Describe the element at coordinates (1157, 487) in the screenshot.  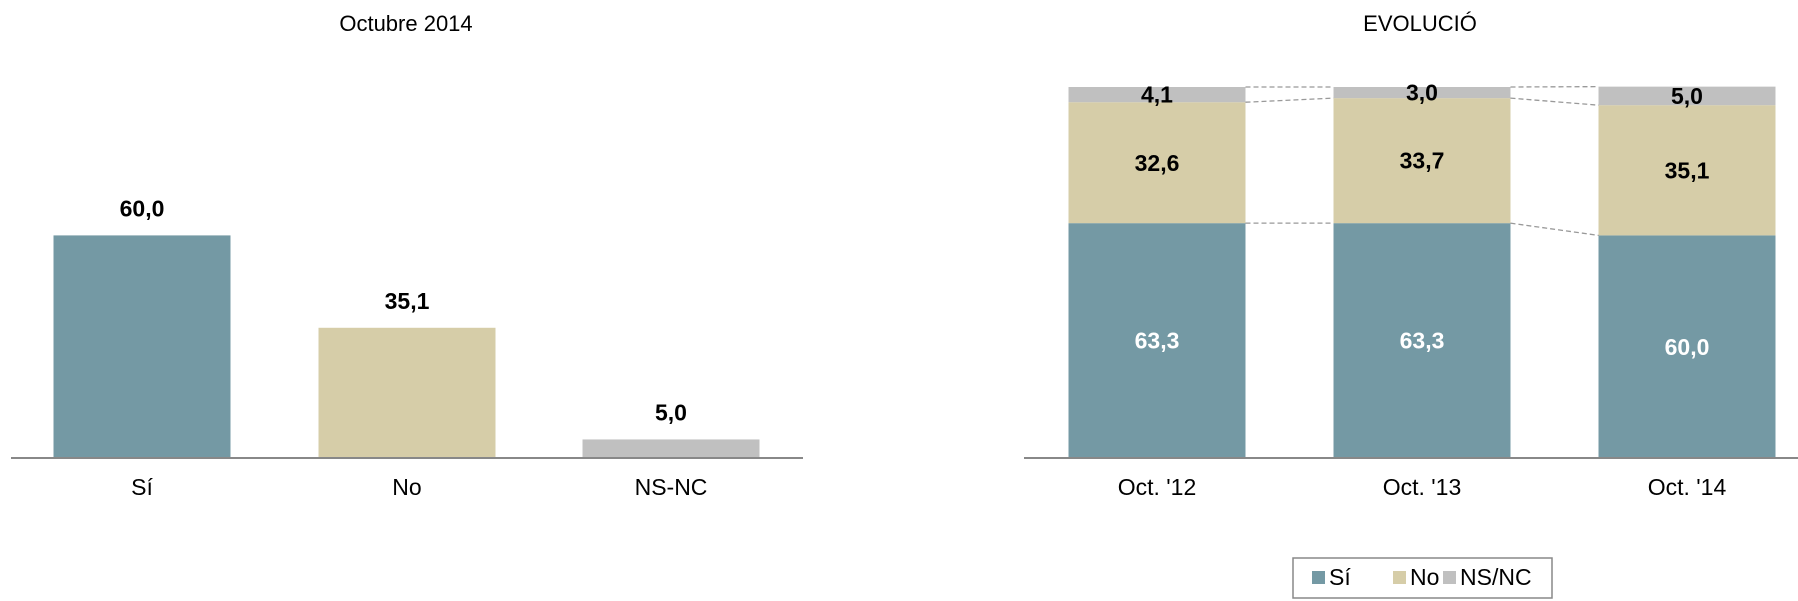
I see `x-tick-label: Oct. '12` at that location.